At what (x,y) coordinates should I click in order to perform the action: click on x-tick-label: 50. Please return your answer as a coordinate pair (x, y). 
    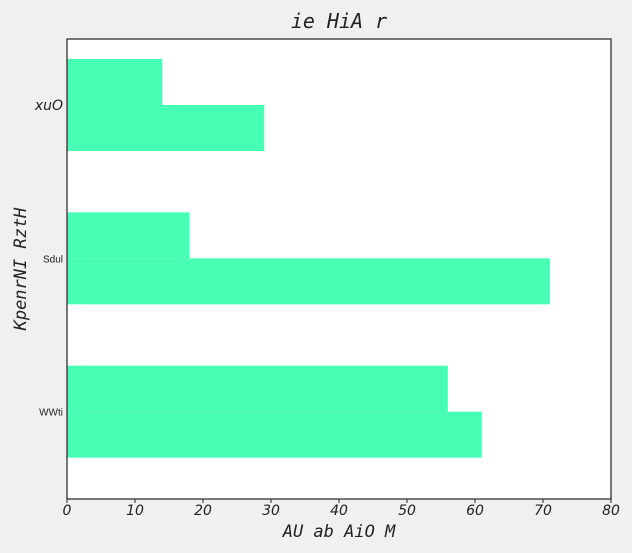
    Looking at the image, I should click on (407, 511).